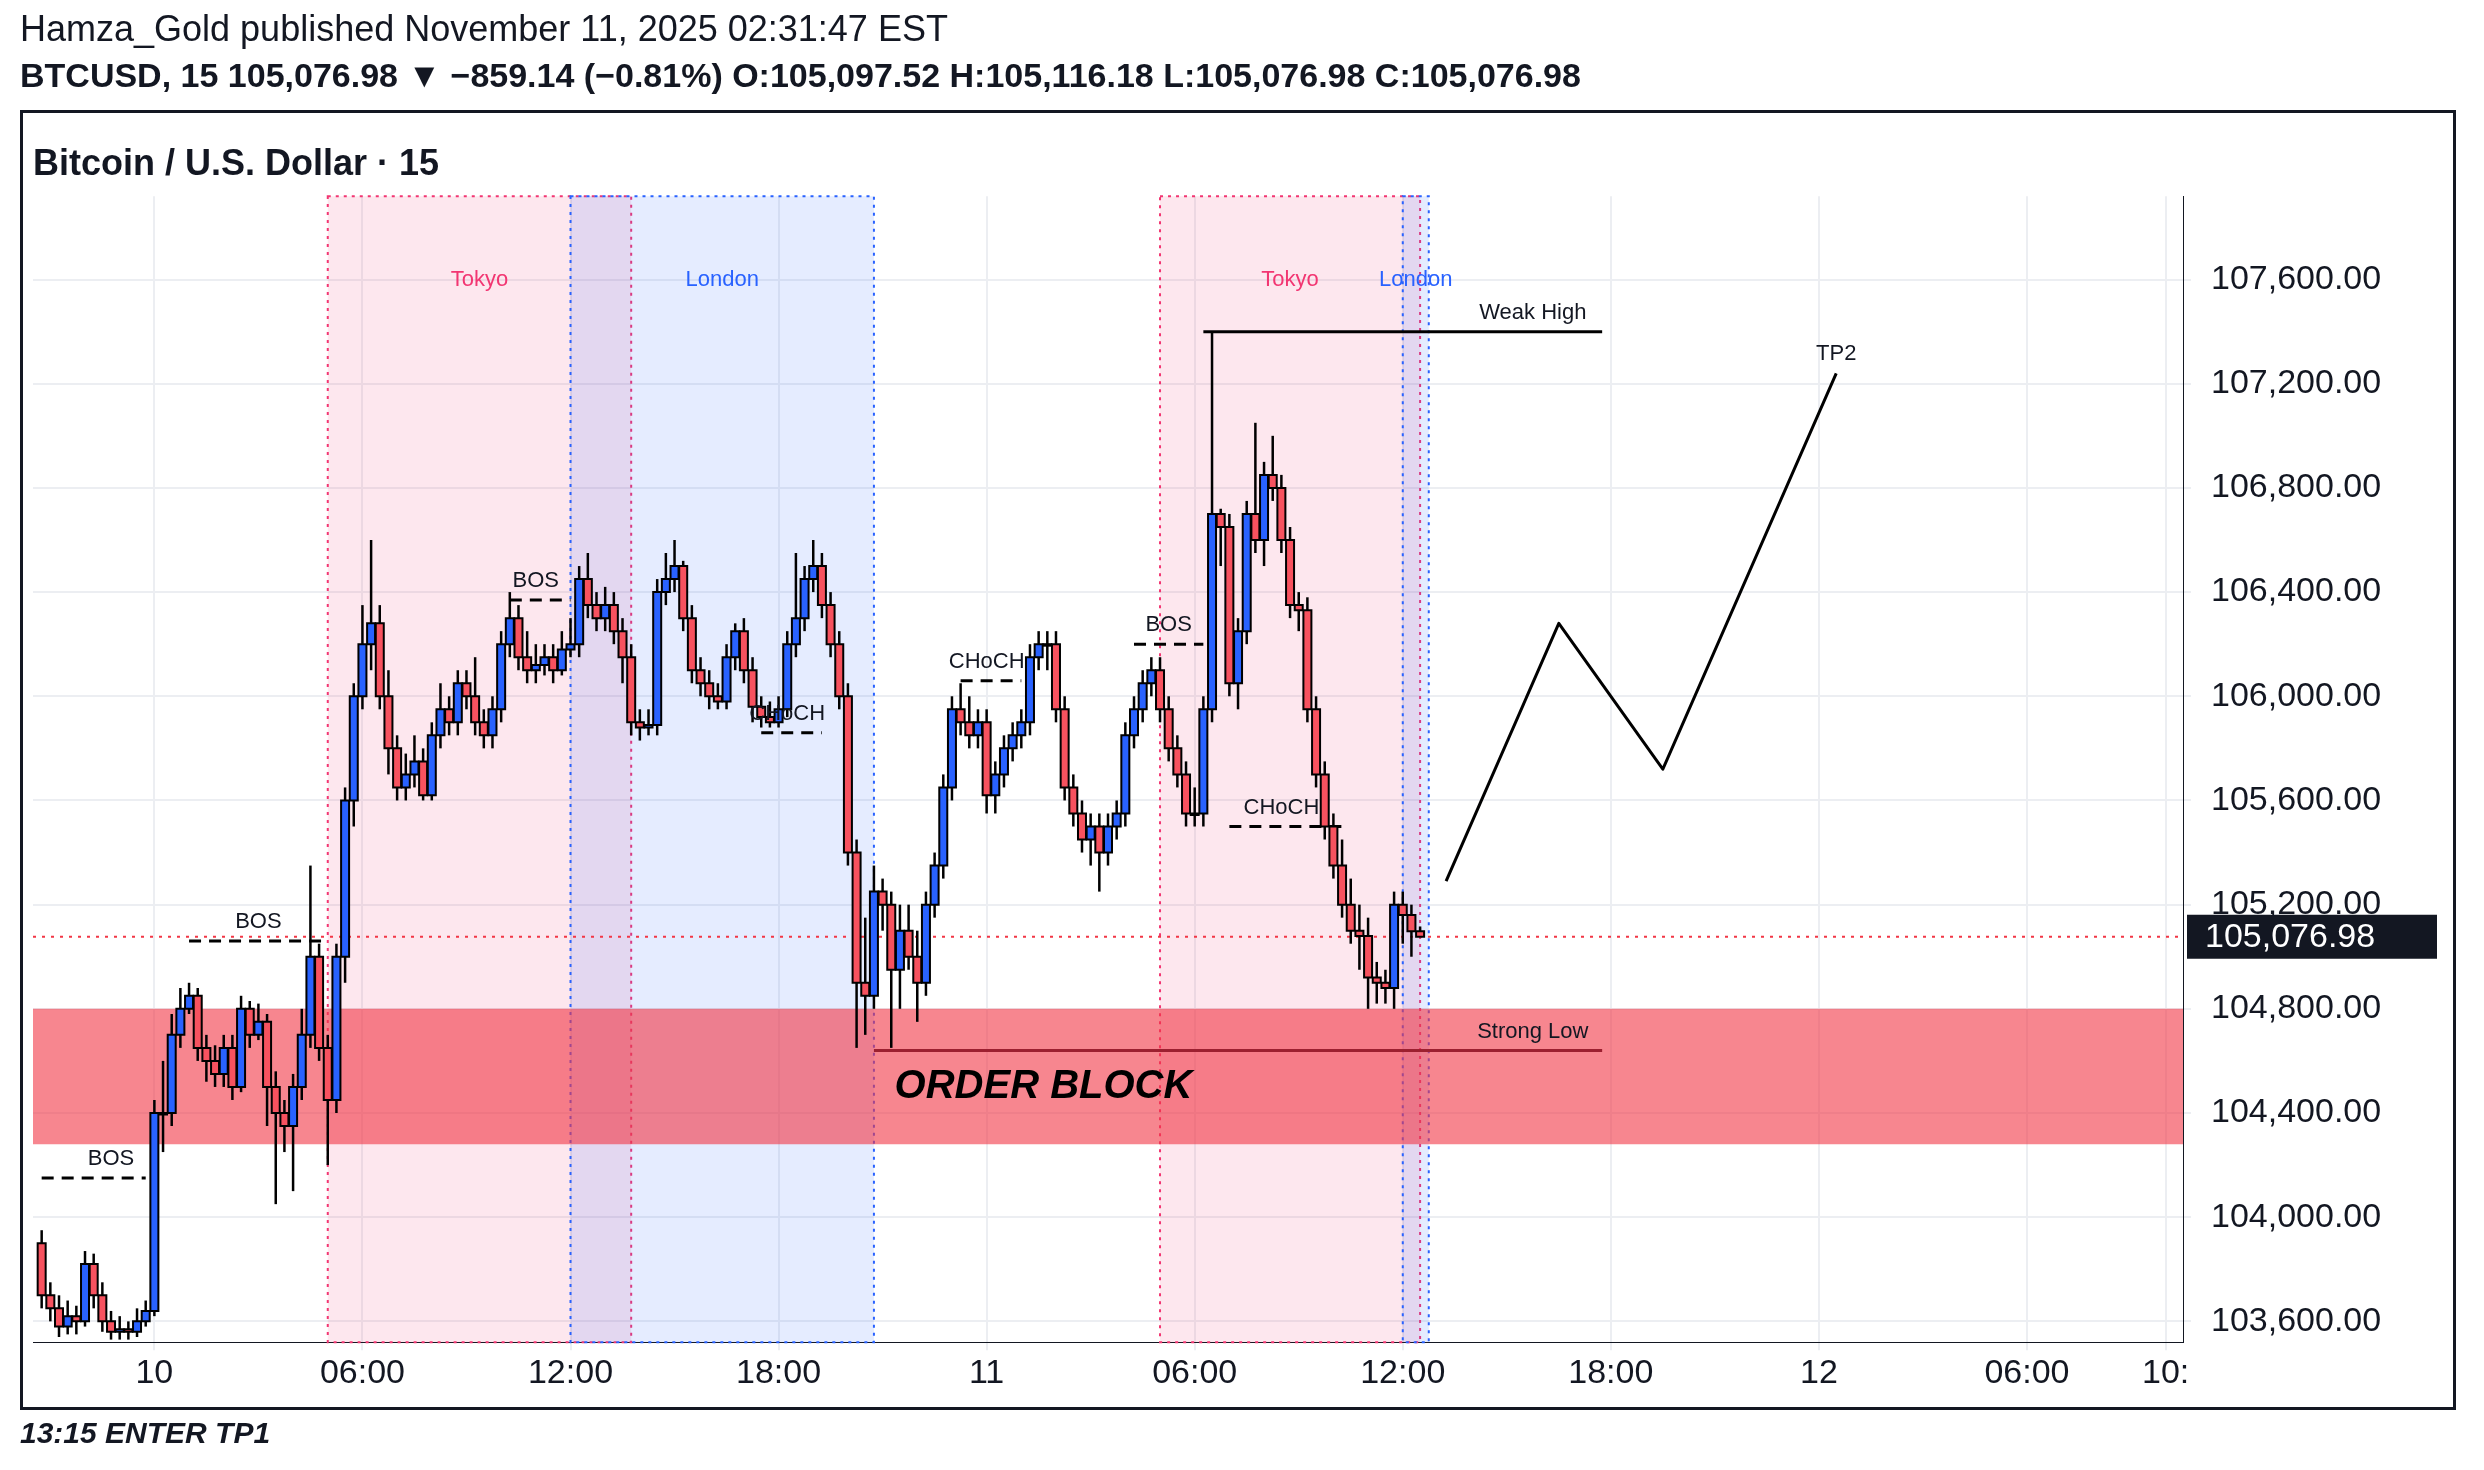  I want to click on x-tick-label: 10:, so click(2166, 1370).